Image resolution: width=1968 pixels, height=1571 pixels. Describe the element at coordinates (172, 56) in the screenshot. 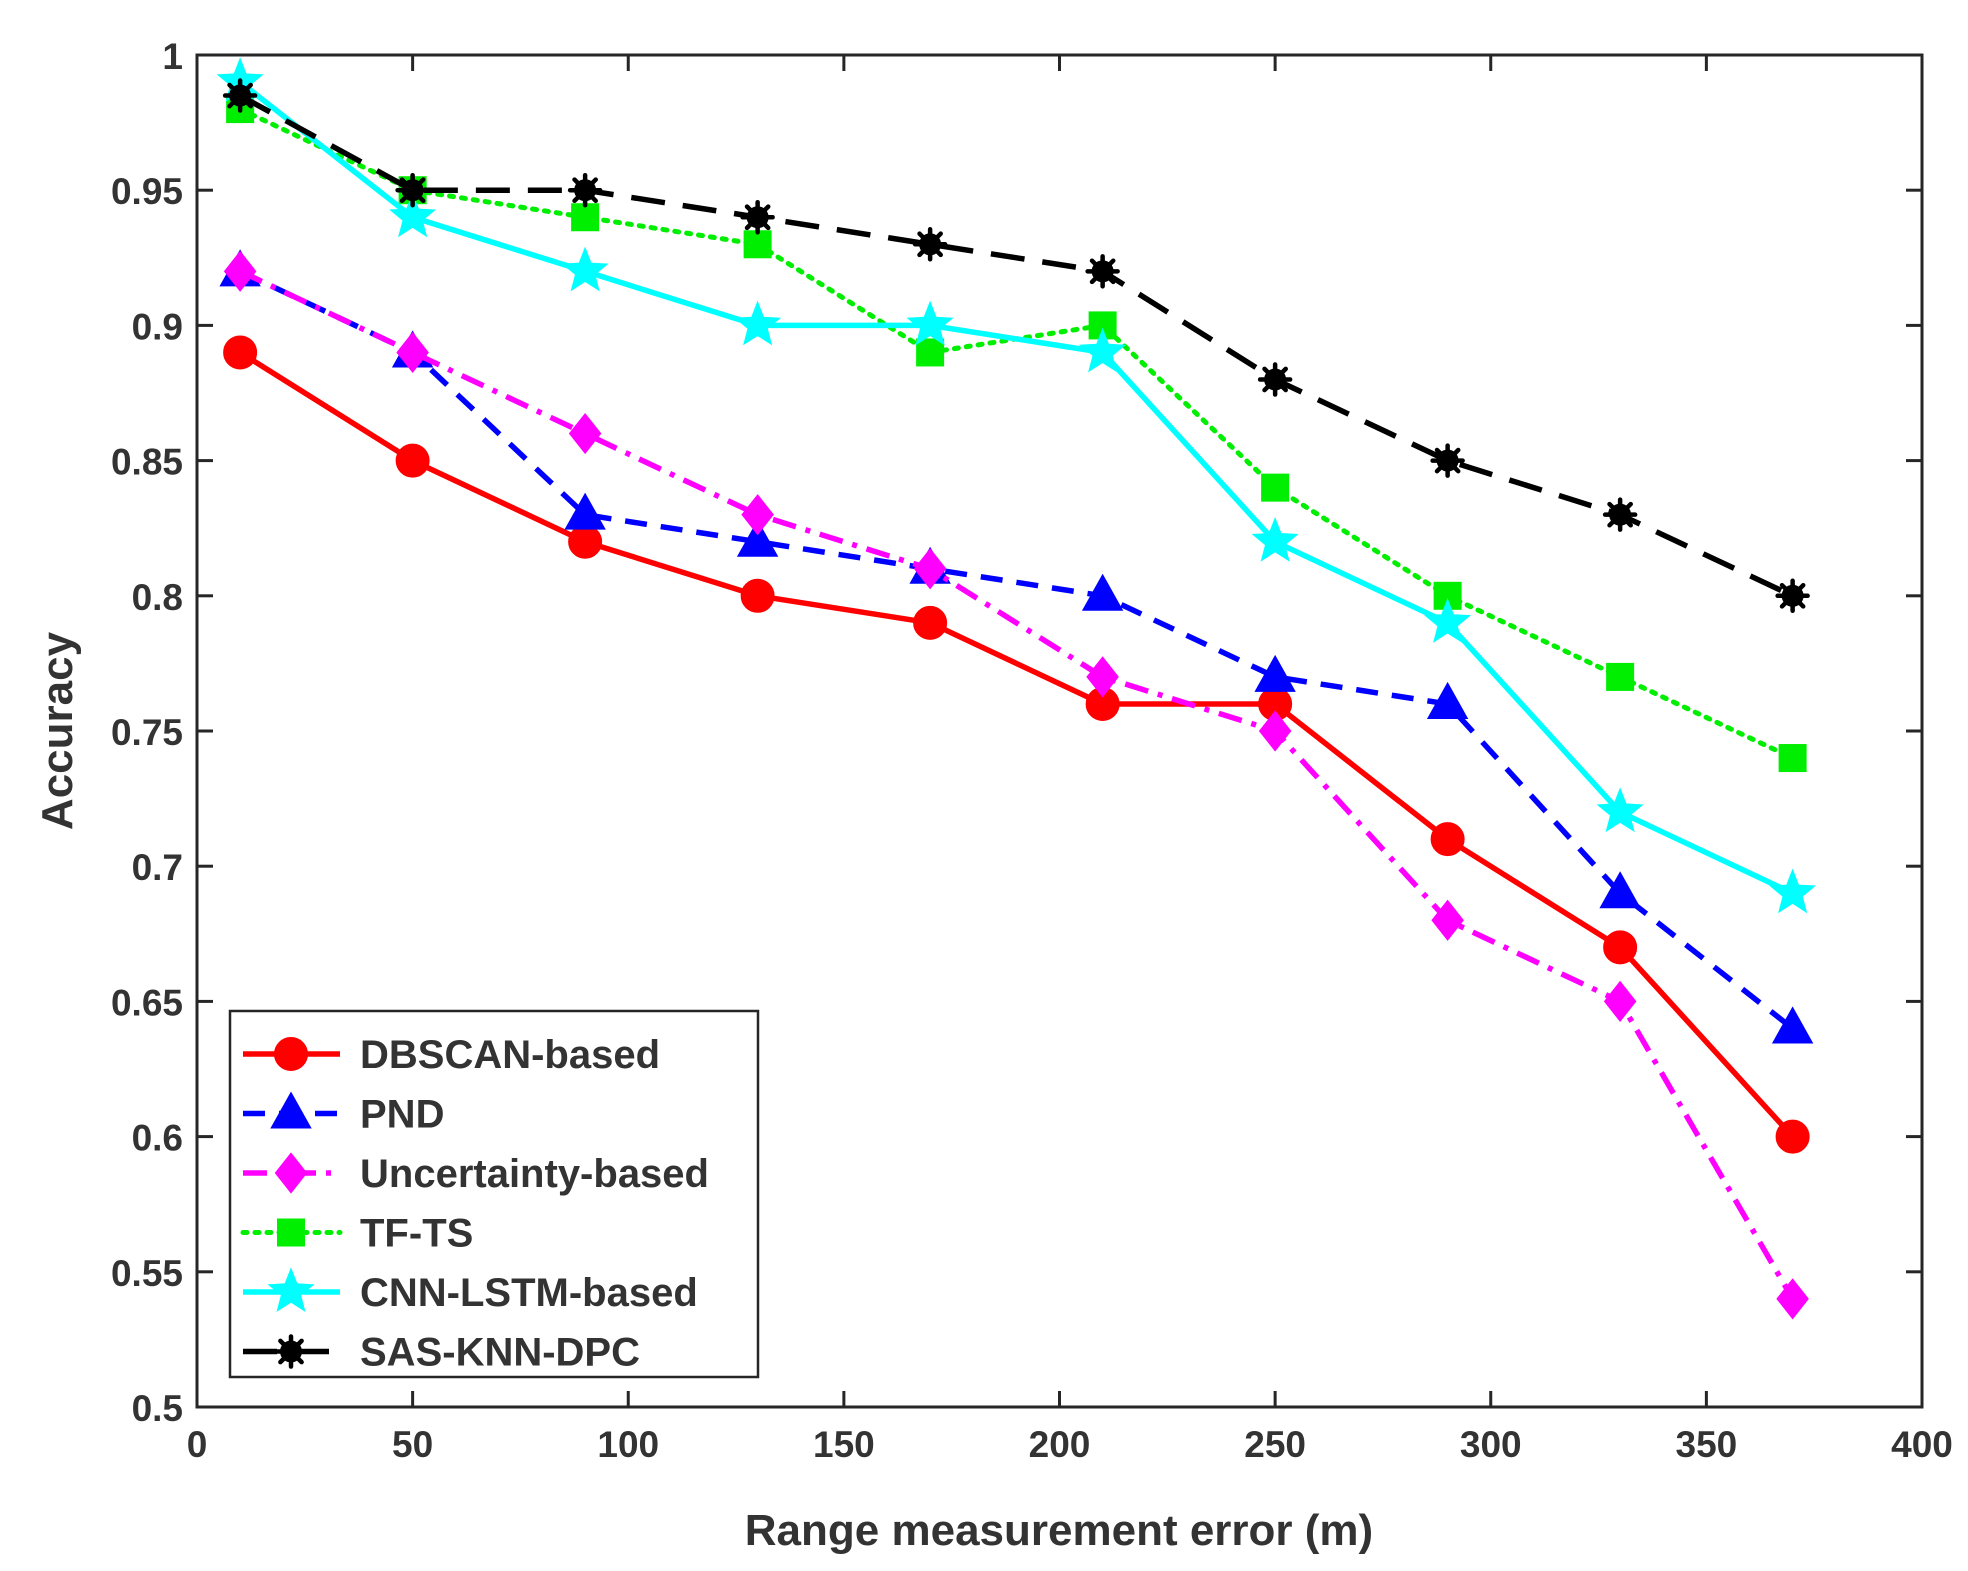

I see `y-tick-label: 1` at that location.